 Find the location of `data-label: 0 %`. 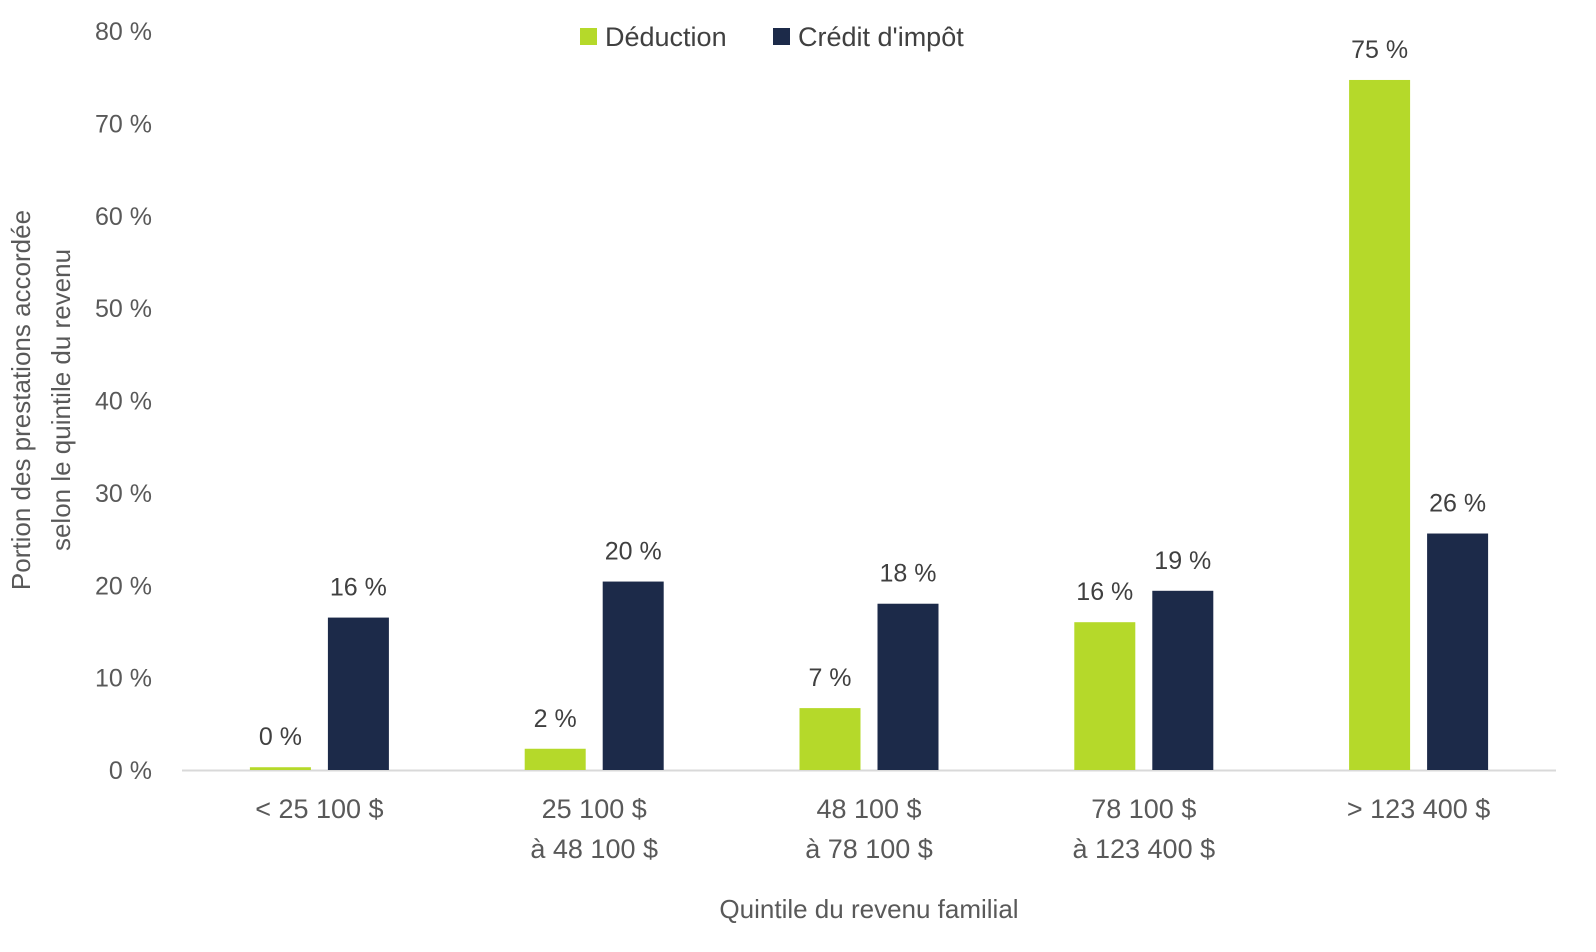

data-label: 0 % is located at coordinates (280, 737).